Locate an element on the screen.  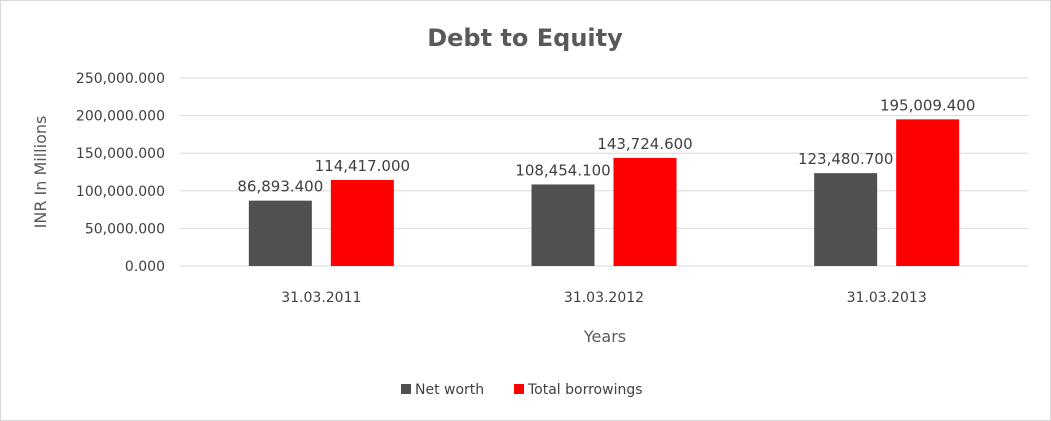
legend-entry: Net worth is located at coordinates (449, 390).